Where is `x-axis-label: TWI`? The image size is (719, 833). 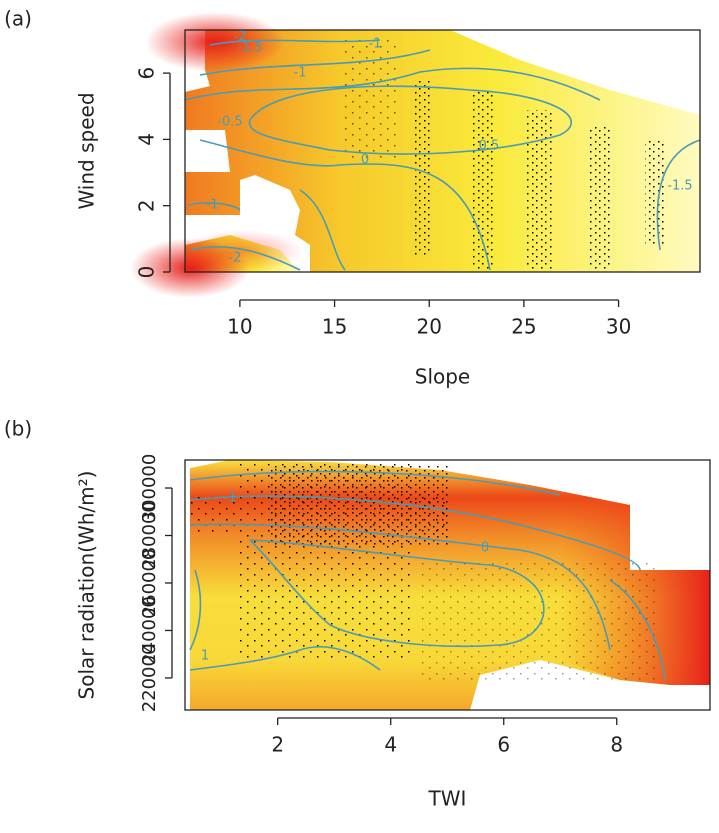 x-axis-label: TWI is located at coordinates (447, 799).